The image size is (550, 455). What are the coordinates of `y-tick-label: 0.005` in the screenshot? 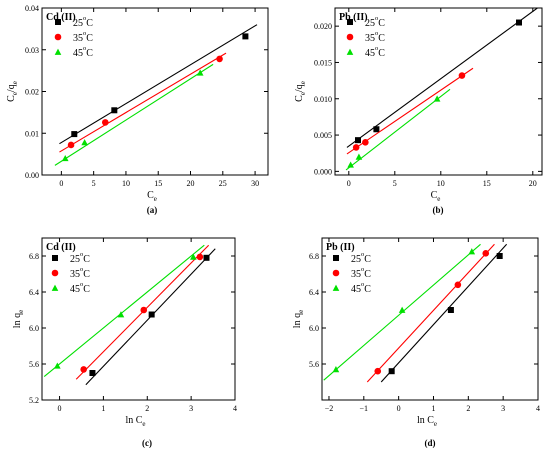 It's located at (323, 135).